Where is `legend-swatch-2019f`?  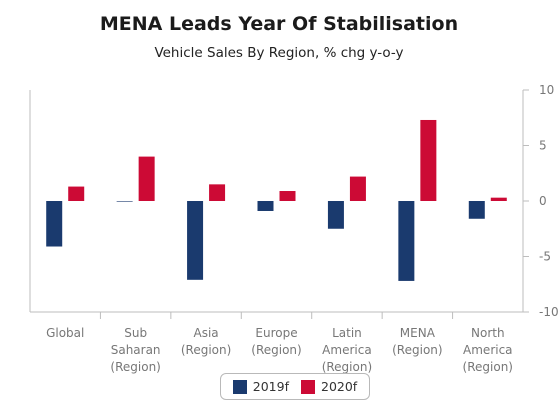 legend-swatch-2019f is located at coordinates (239, 386).